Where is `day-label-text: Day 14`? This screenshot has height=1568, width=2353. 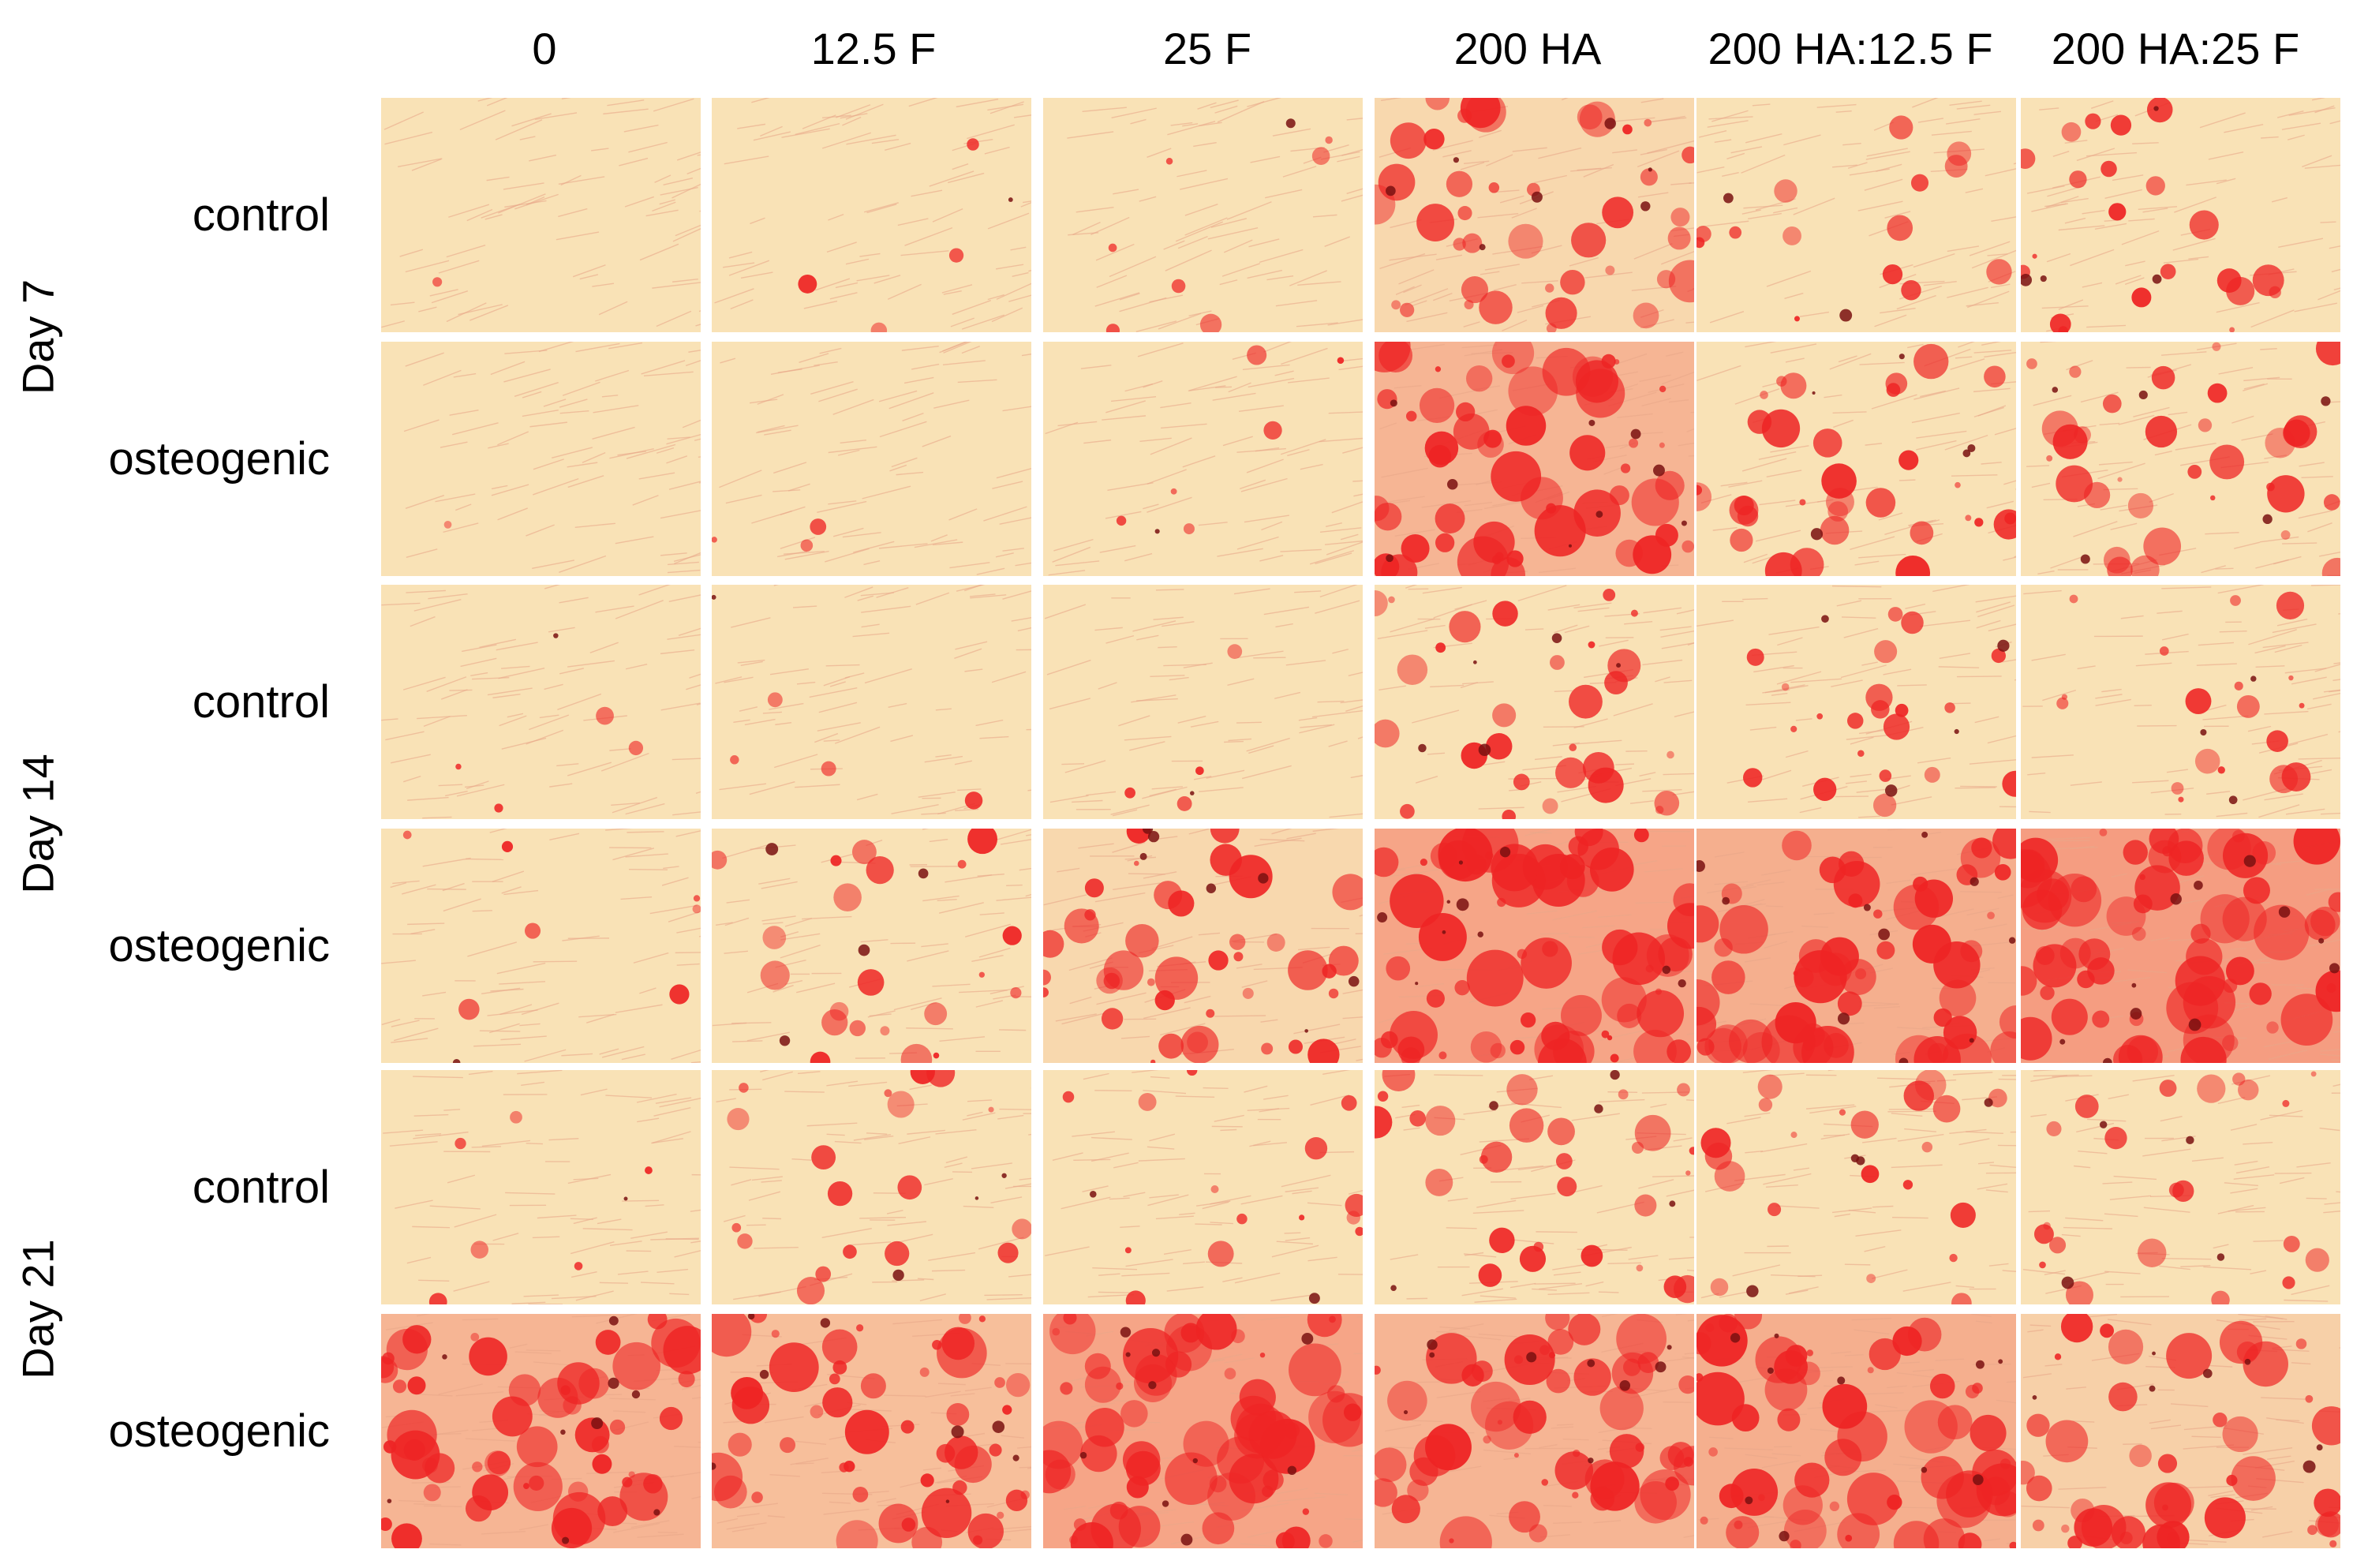 day-label-text: Day 14 is located at coordinates (38, 824).